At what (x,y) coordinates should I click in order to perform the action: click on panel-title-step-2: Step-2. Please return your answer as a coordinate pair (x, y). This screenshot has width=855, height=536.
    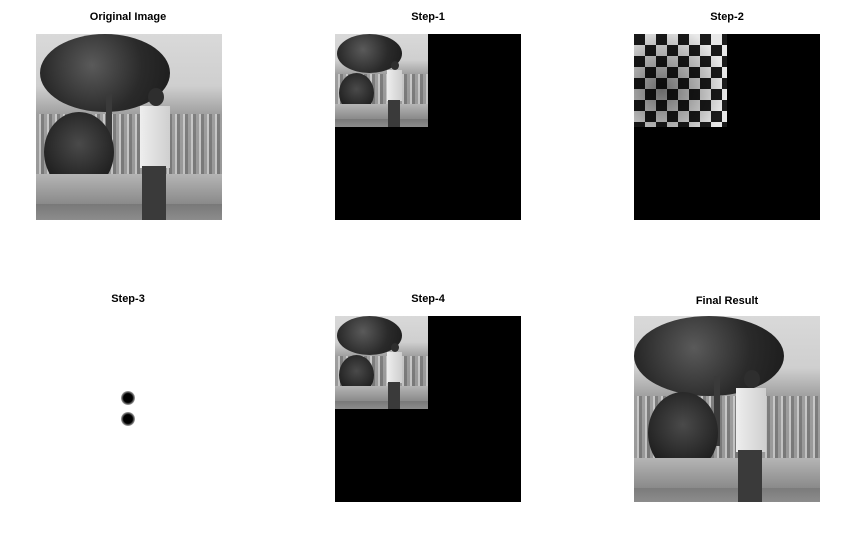
    Looking at the image, I should click on (727, 17).